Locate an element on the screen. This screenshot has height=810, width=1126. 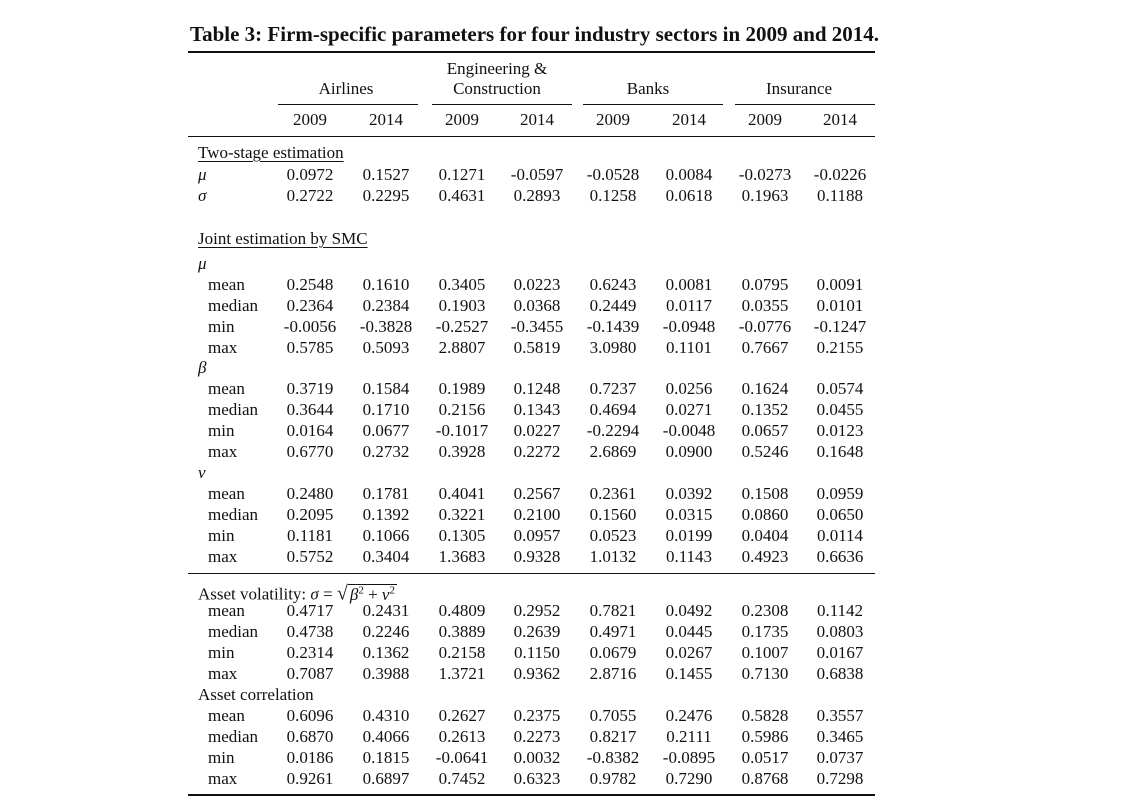
table-cell: 0.5785 is located at coordinates (310, 347).